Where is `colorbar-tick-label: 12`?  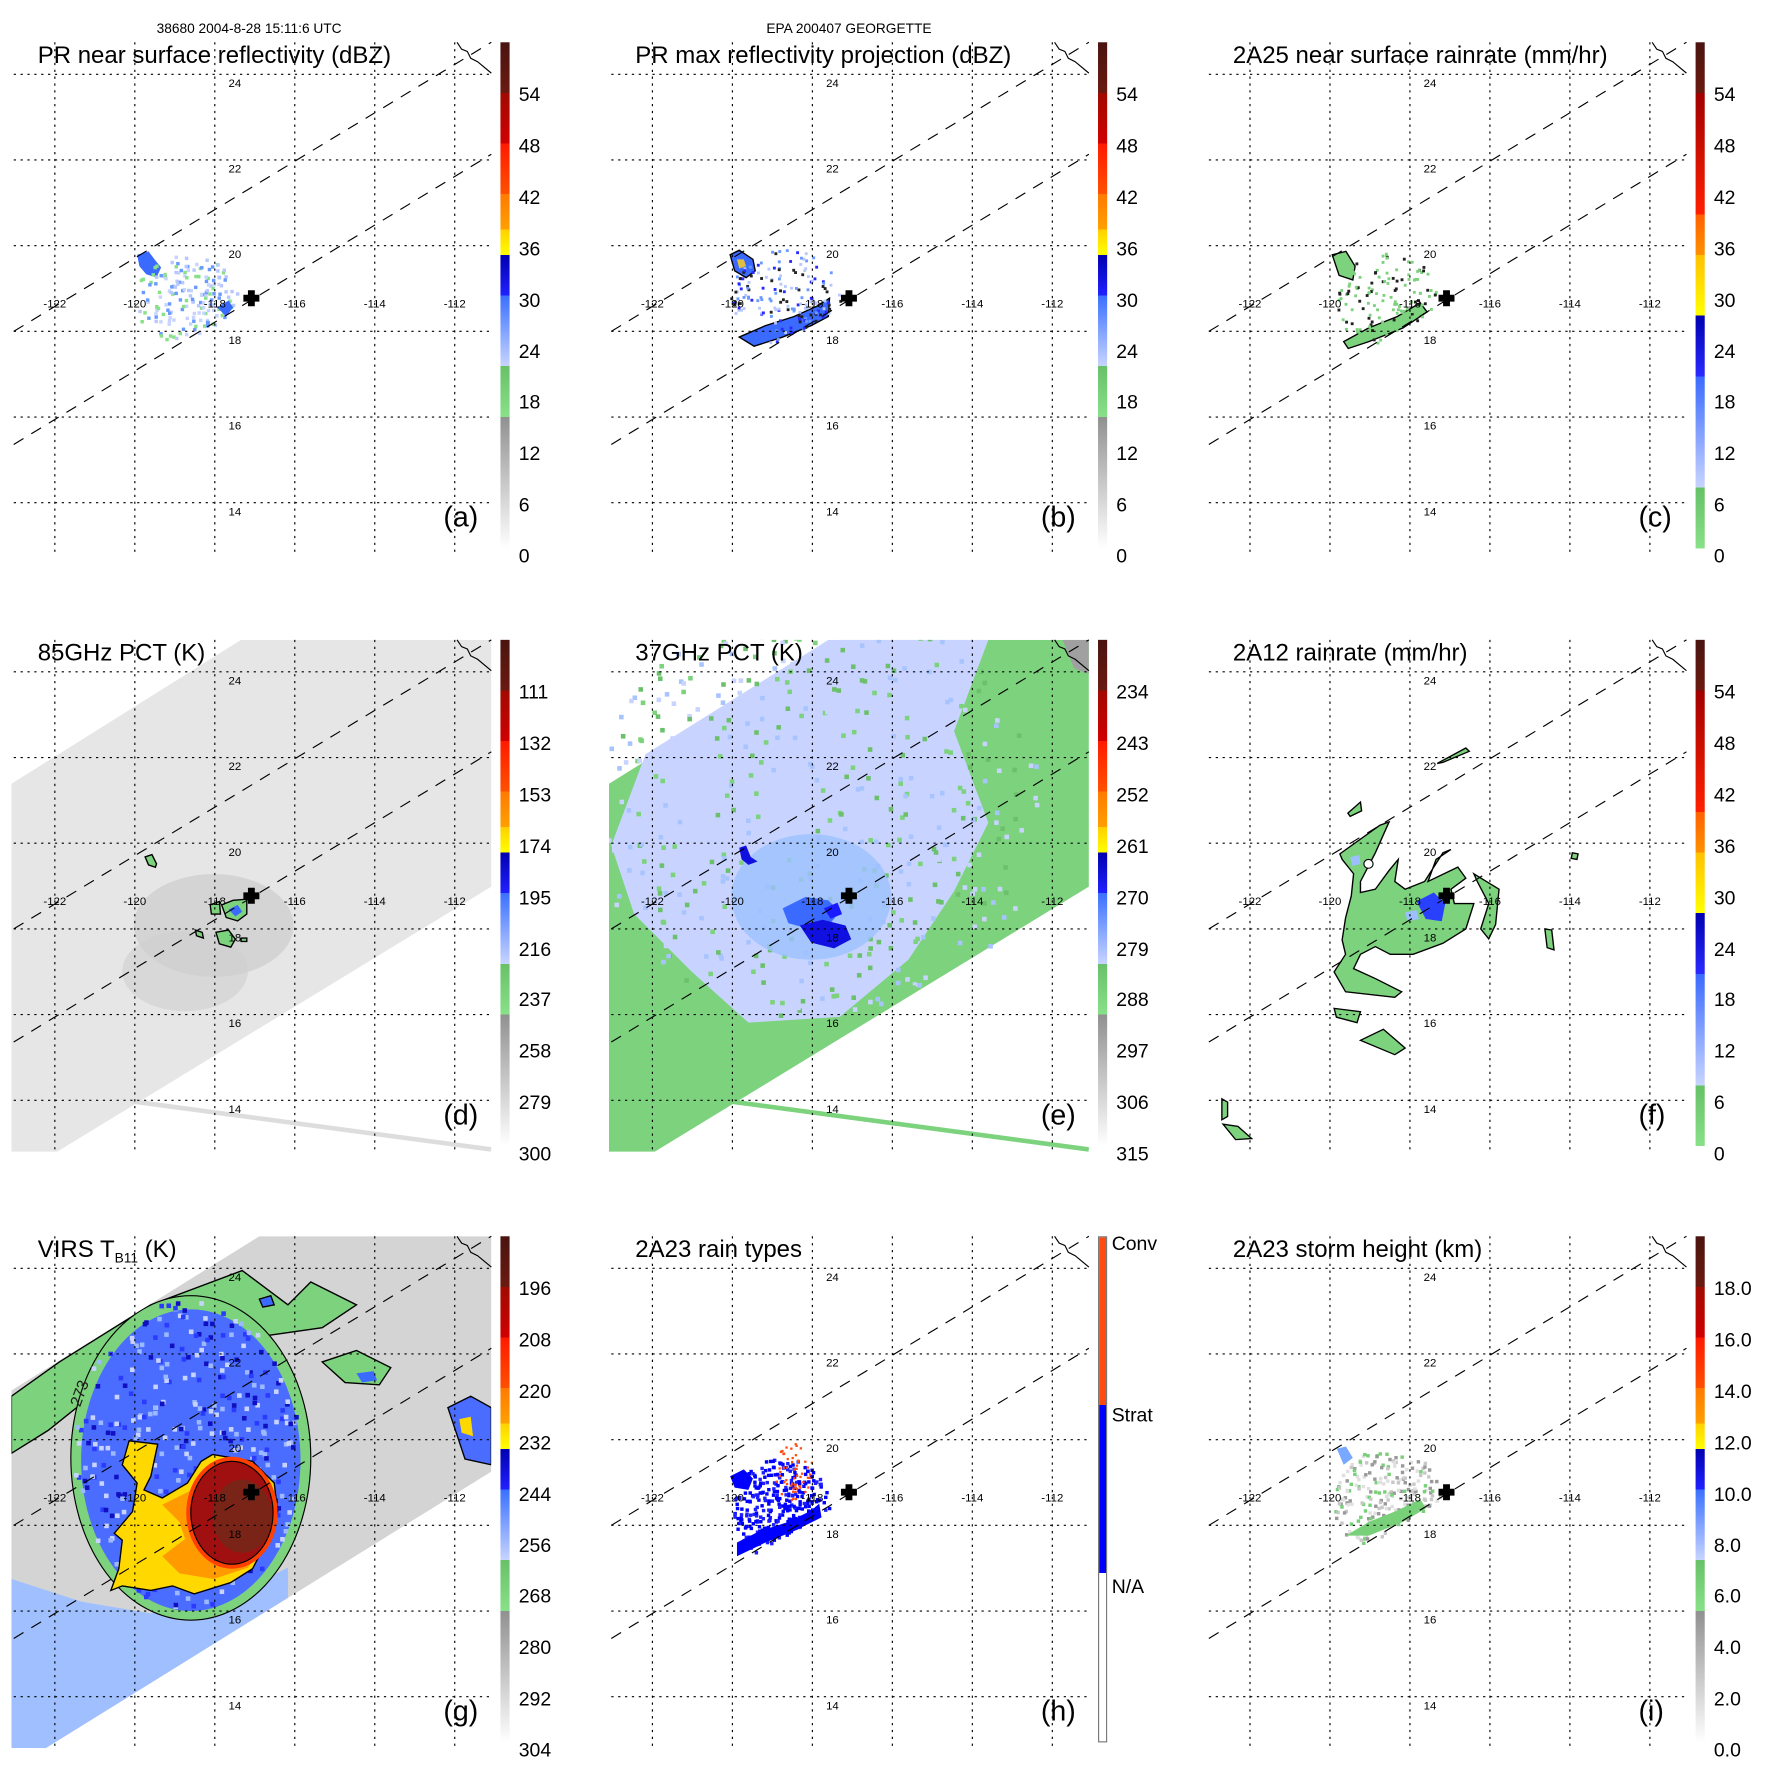 colorbar-tick-label: 12 is located at coordinates (1724, 454).